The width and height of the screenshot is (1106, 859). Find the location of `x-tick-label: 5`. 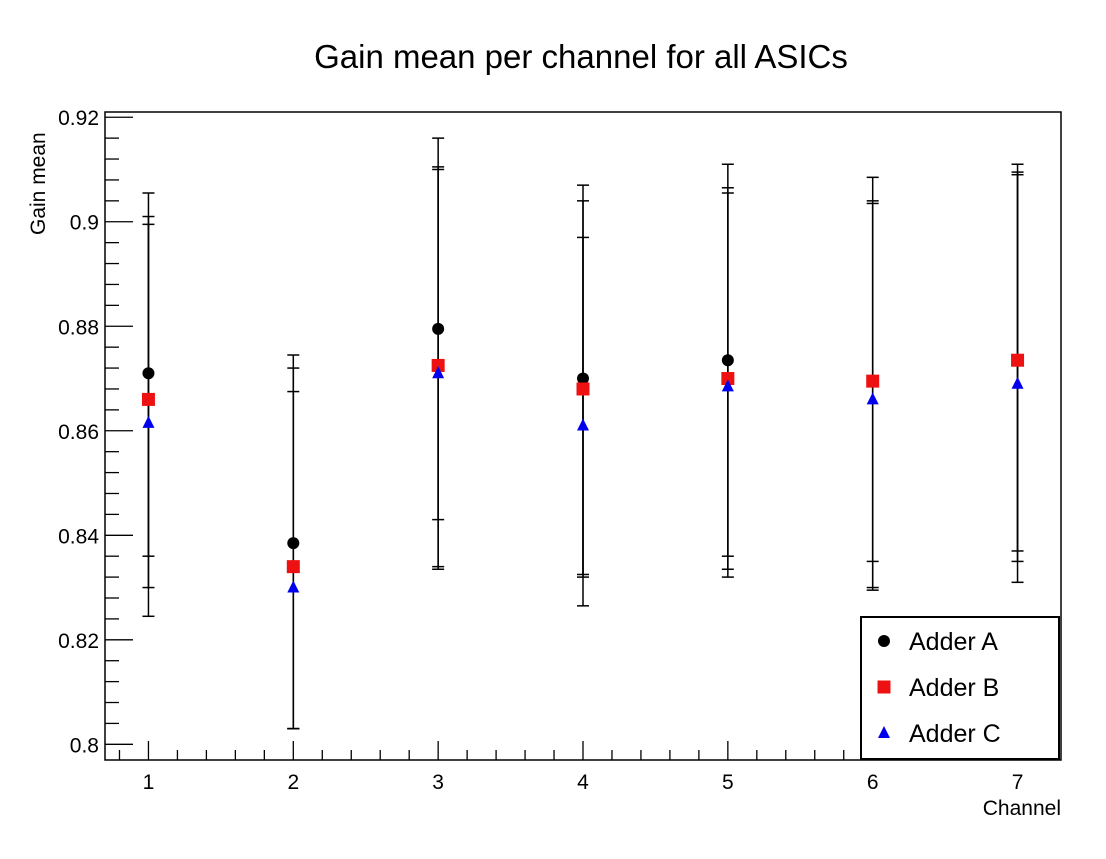

x-tick-label: 5 is located at coordinates (728, 782).